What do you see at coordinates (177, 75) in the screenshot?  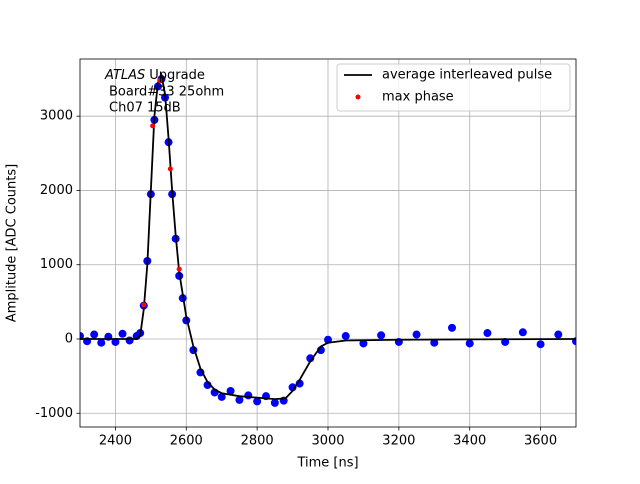 I see `annotation-text: Upgrade` at bounding box center [177, 75].